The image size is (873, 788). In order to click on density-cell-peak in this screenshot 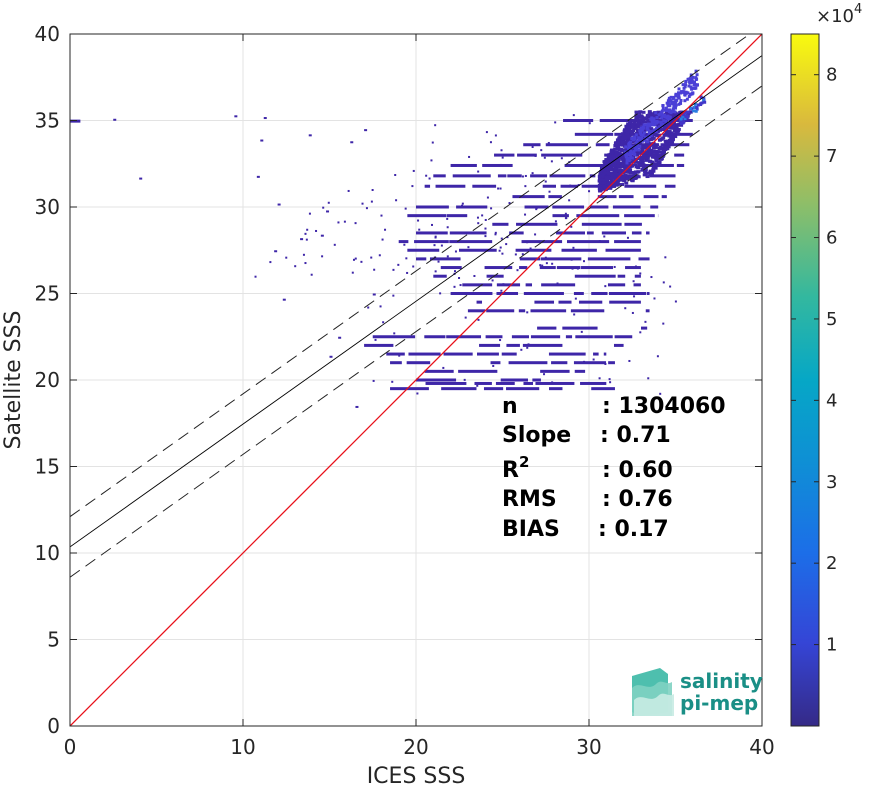, I will do `click(702, 103)`.